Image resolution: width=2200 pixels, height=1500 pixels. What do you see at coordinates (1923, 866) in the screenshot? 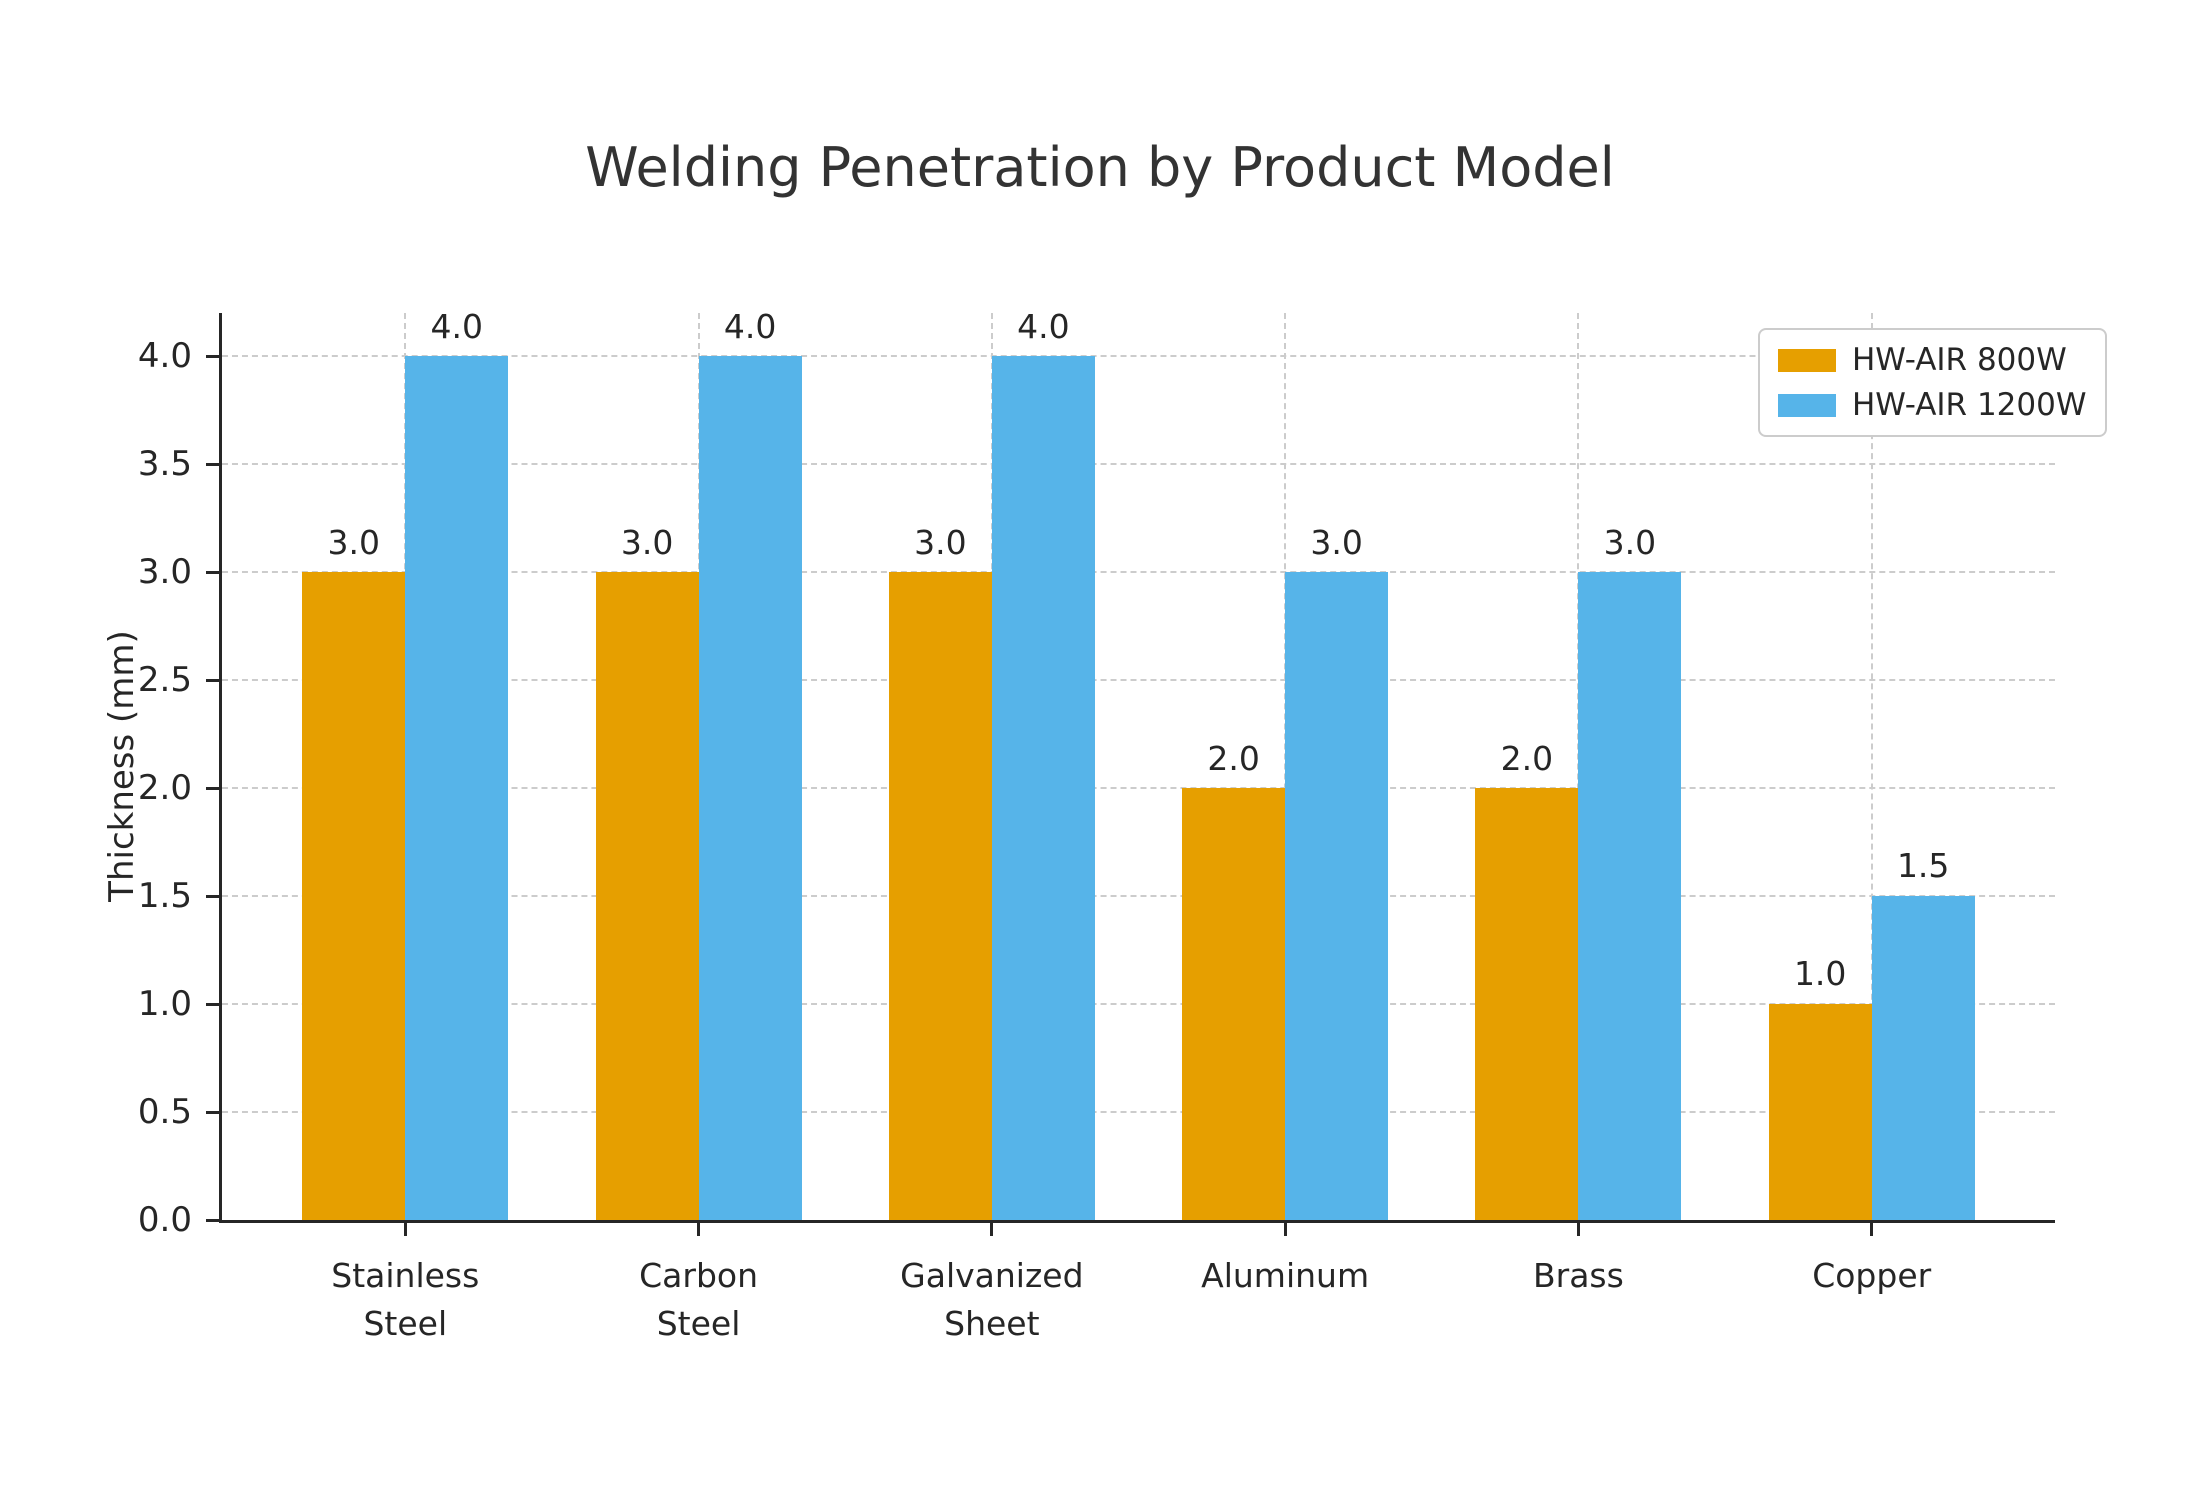
I see `bar-value-label: 1.5` at bounding box center [1923, 866].